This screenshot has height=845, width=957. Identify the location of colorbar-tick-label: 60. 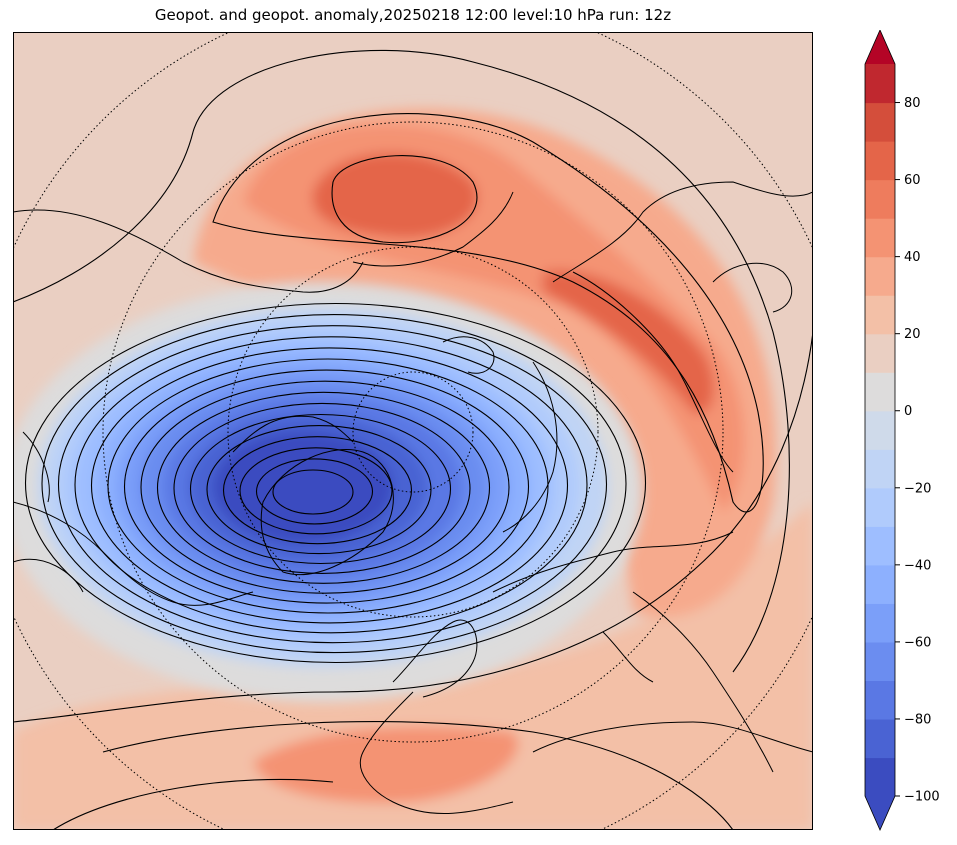
(912, 180).